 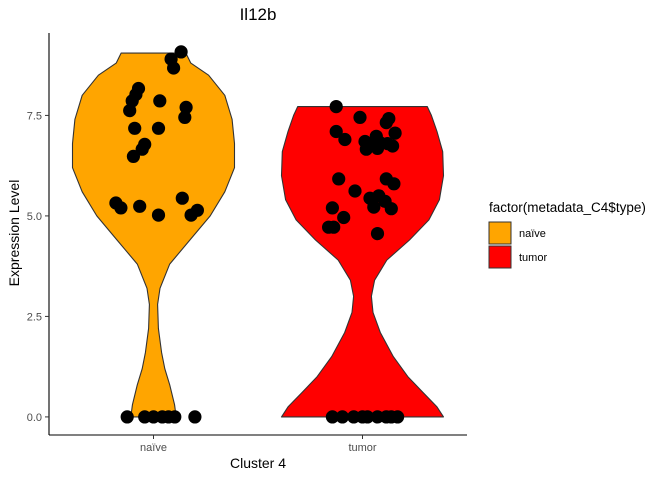 I want to click on y-axis-label: Expression Level, so click(x=14, y=233).